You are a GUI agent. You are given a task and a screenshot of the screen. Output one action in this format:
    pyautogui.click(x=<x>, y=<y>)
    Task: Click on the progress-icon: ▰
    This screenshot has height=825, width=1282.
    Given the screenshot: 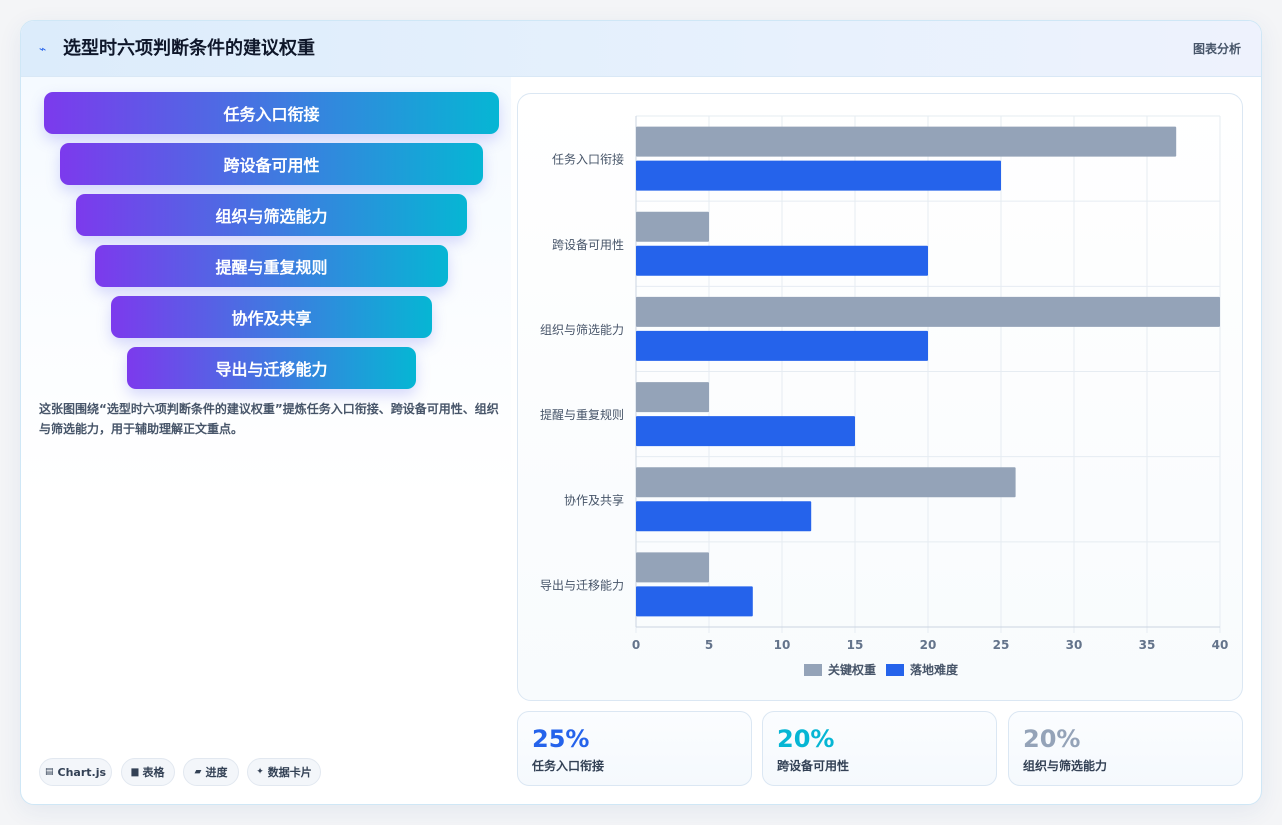 What is the action you would take?
    pyautogui.click(x=198, y=772)
    